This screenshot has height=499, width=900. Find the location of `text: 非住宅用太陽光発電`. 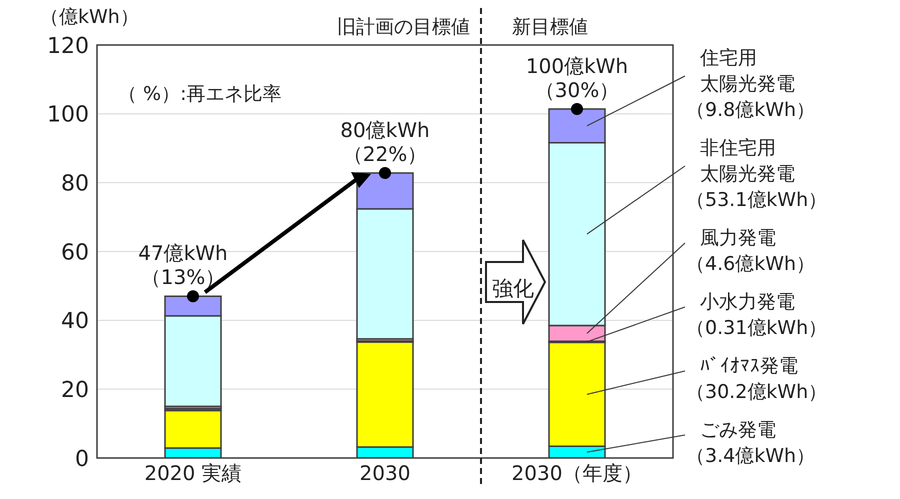

text: 非住宅用太陽光発電 is located at coordinates (747, 160).